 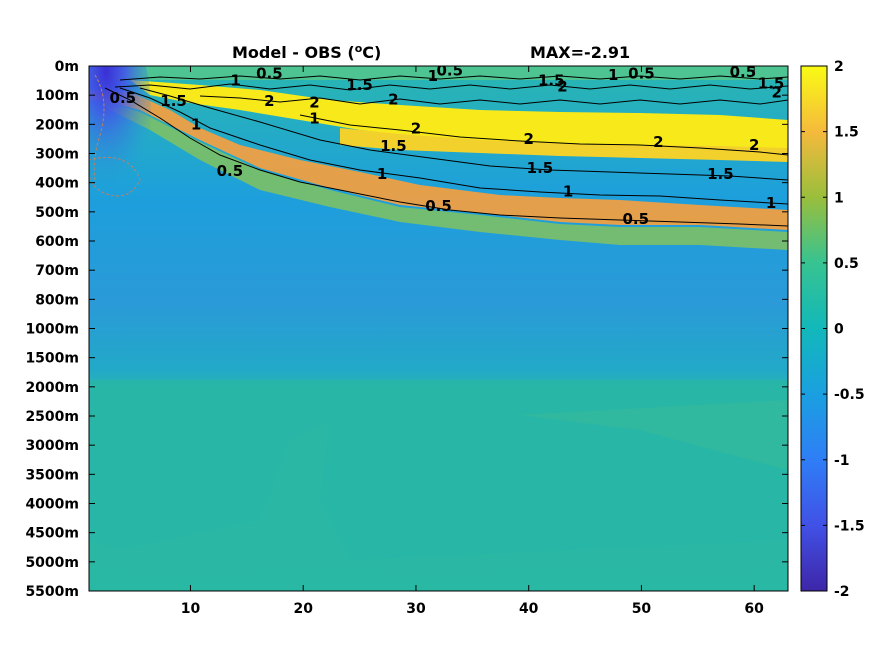 I want to click on max-label: MAX=-2.91, so click(x=580, y=52).